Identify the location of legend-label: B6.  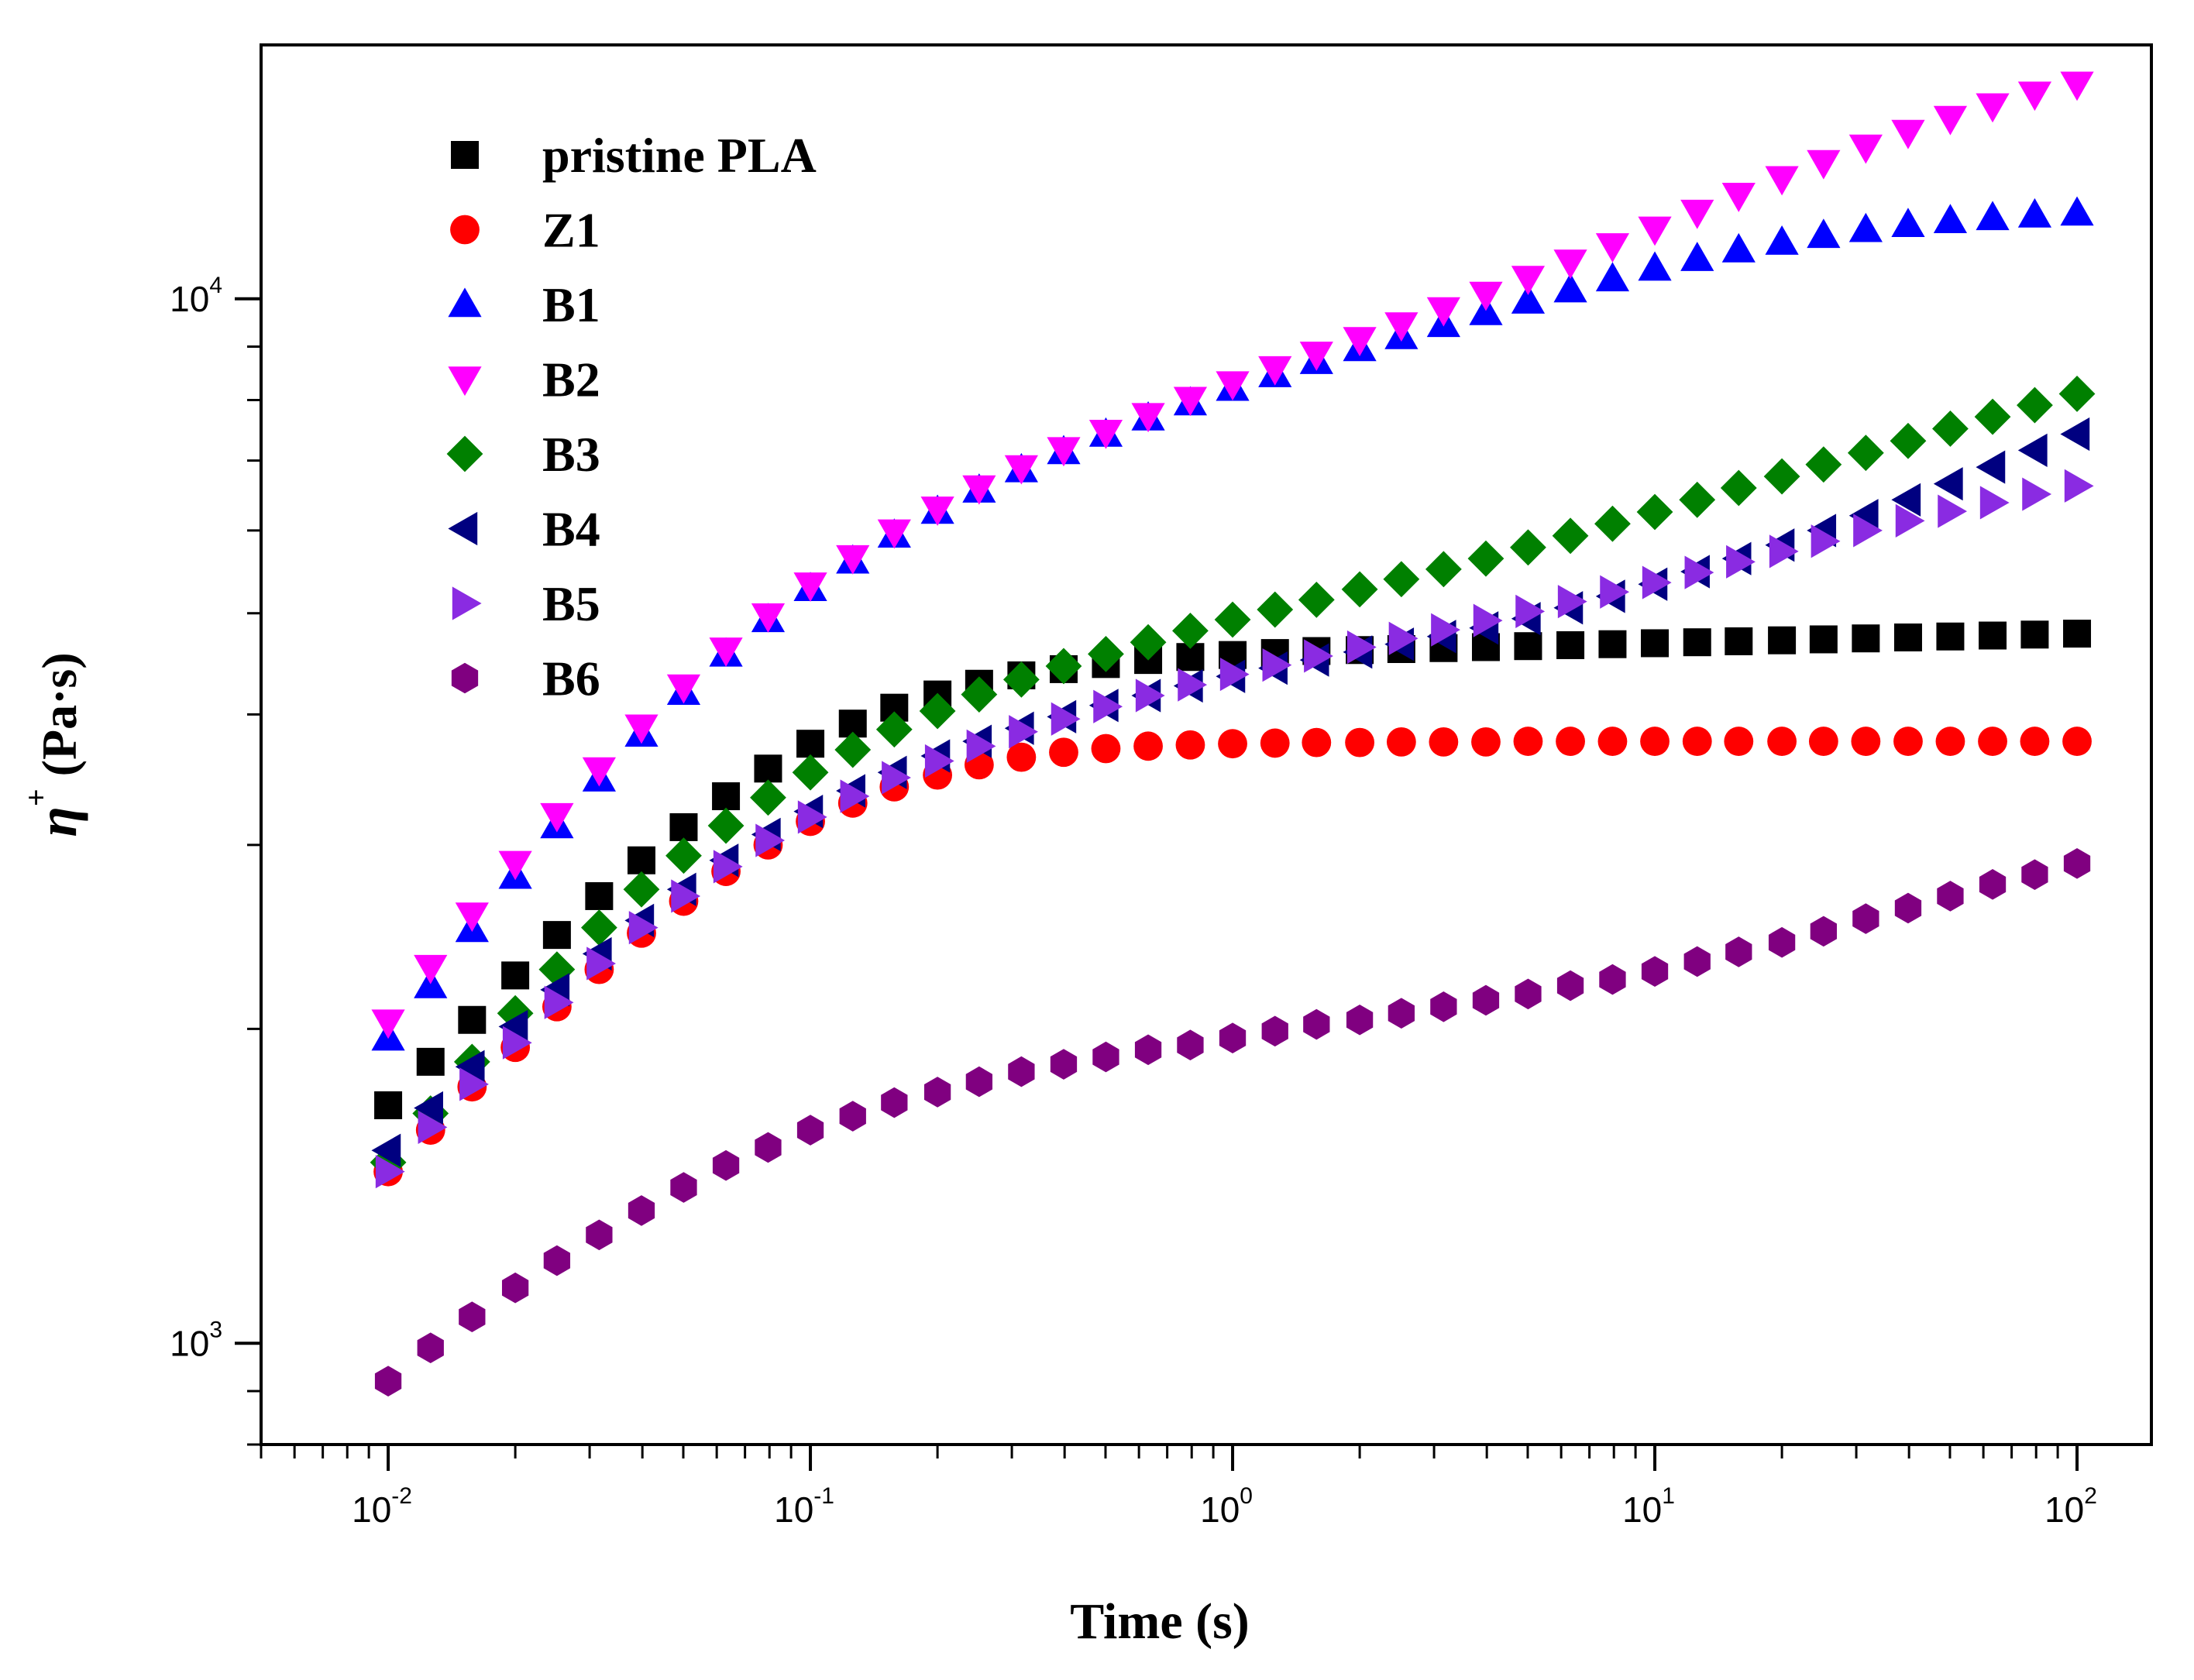
(571, 678).